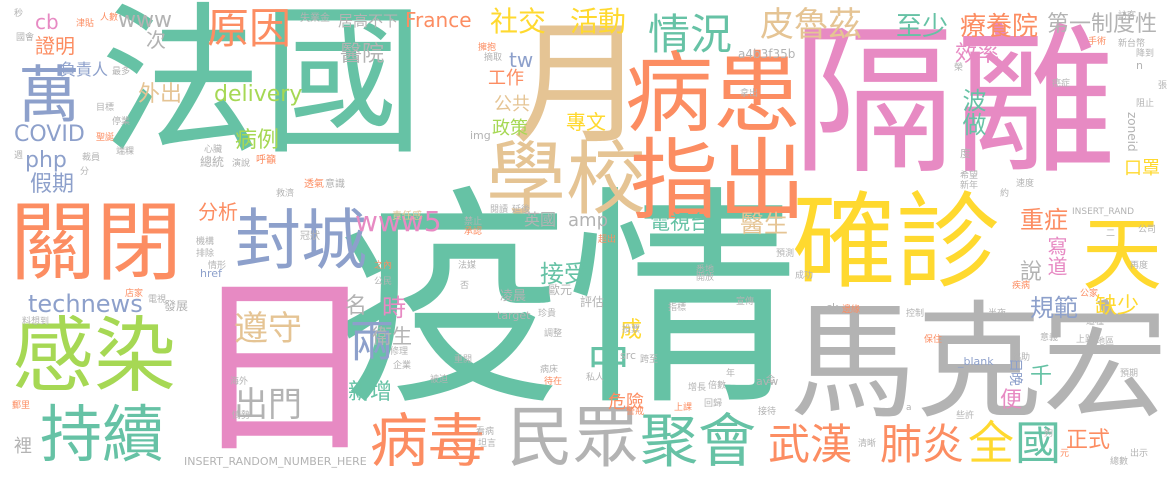  I want to click on word-日: 日, so click(284, 369).